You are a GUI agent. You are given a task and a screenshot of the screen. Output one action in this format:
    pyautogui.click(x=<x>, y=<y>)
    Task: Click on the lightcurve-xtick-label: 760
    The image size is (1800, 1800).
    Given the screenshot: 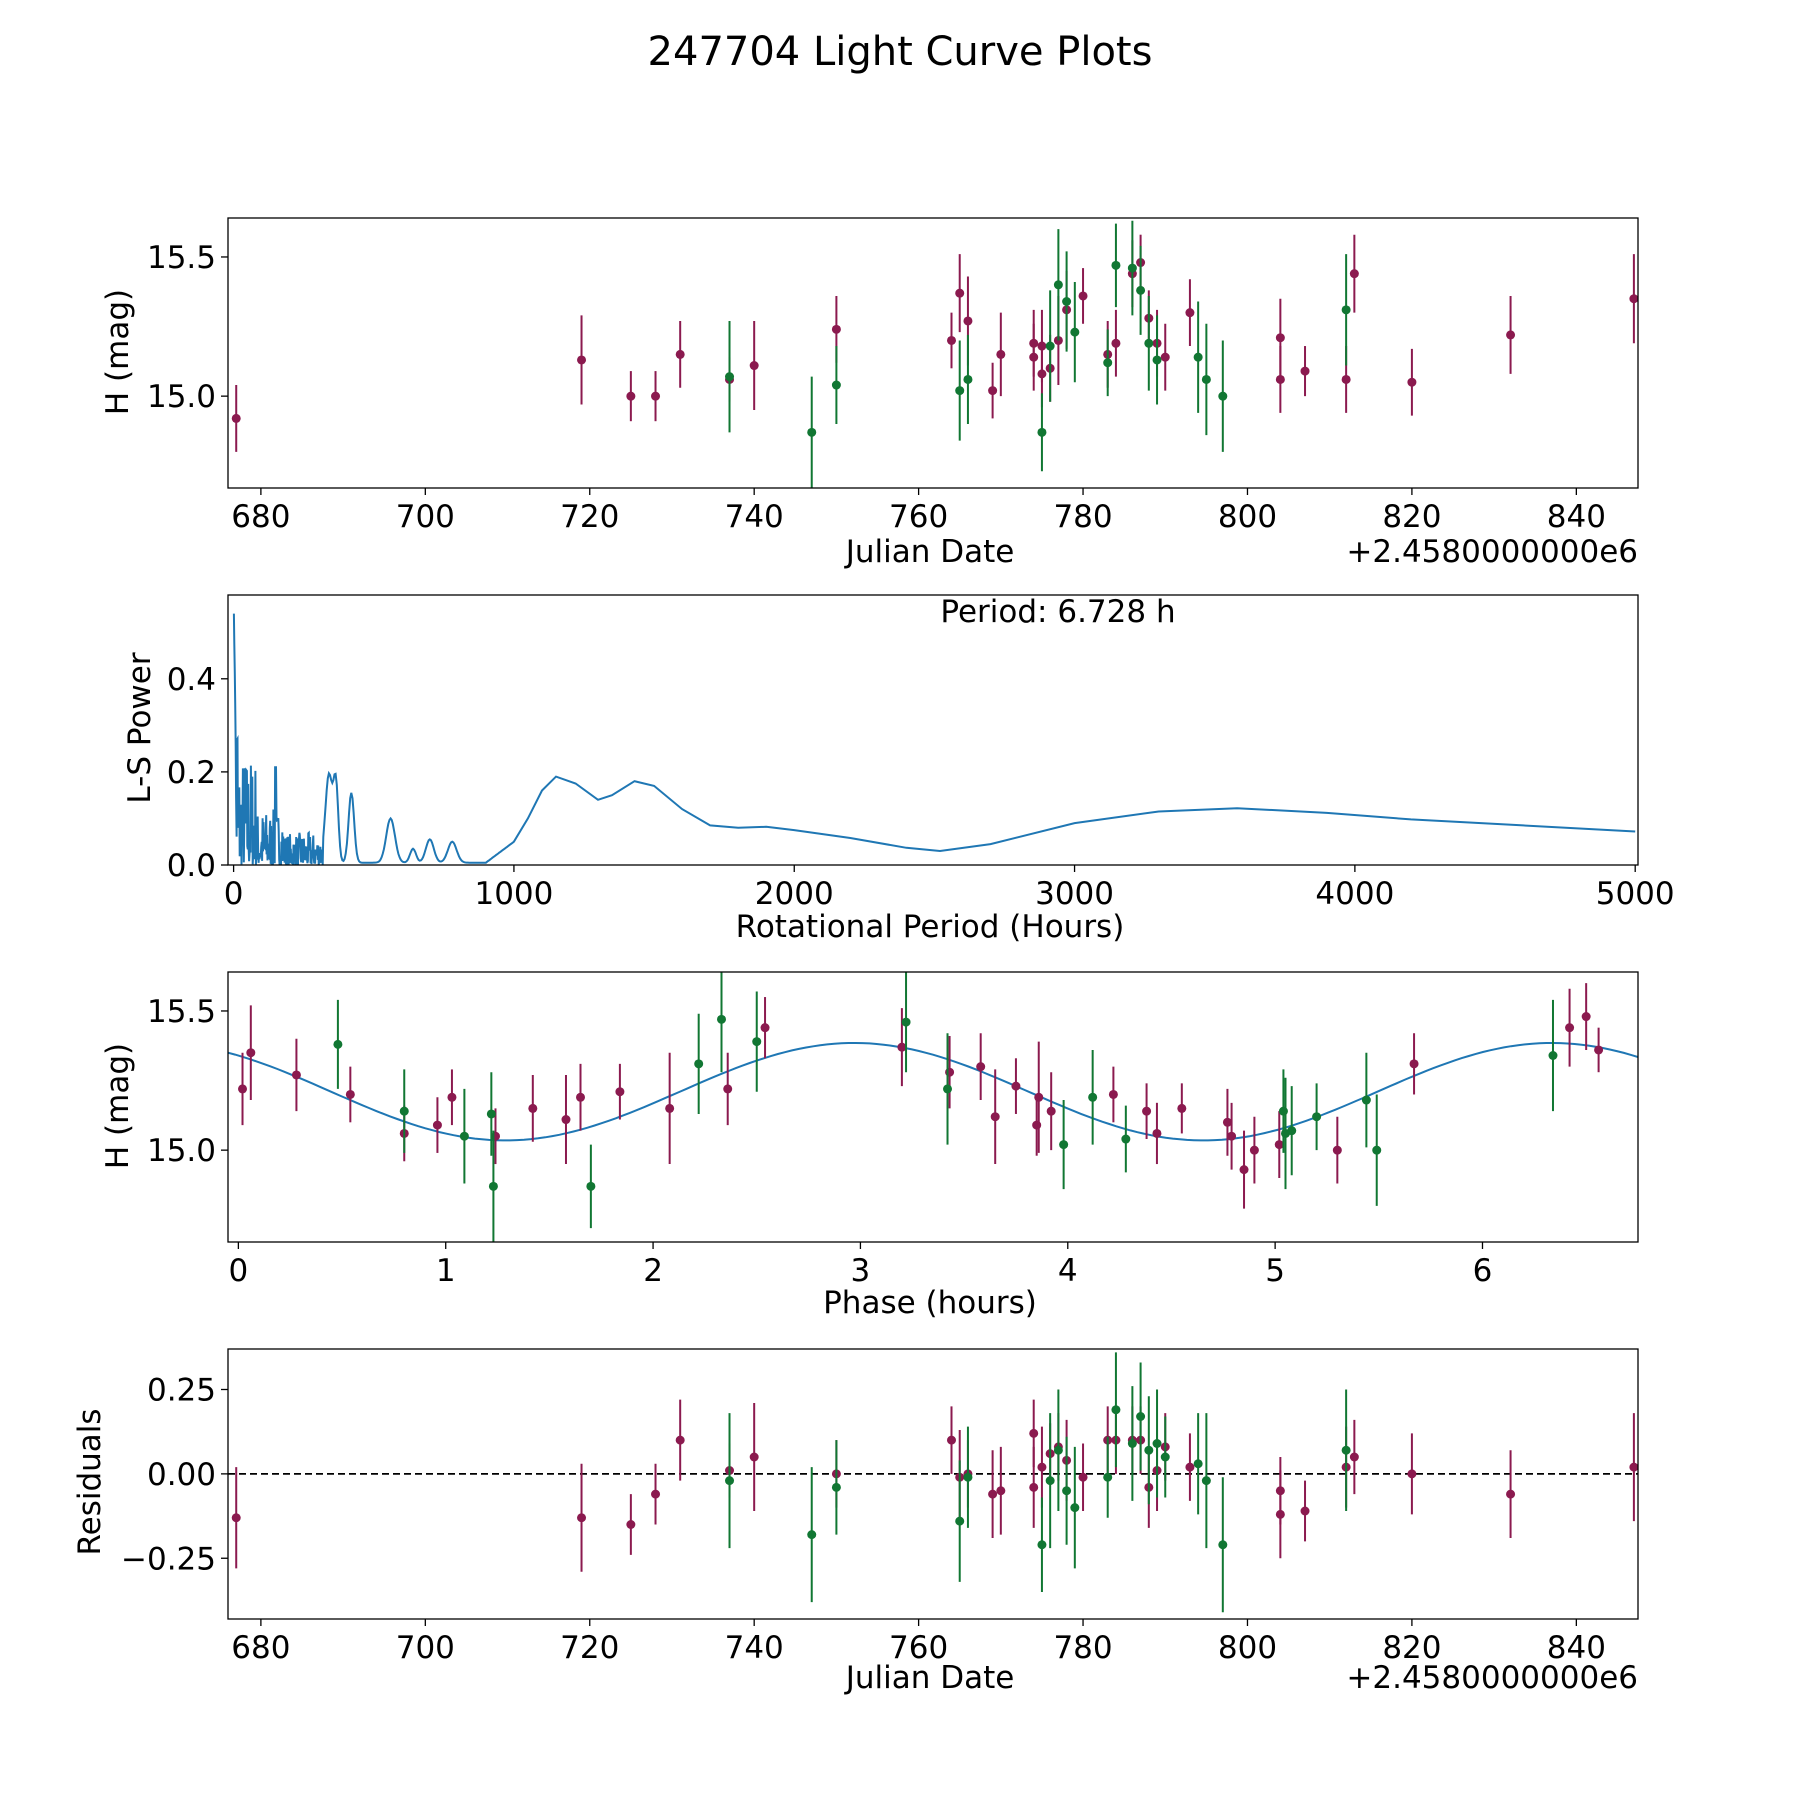 What is the action you would take?
    pyautogui.click(x=918, y=517)
    